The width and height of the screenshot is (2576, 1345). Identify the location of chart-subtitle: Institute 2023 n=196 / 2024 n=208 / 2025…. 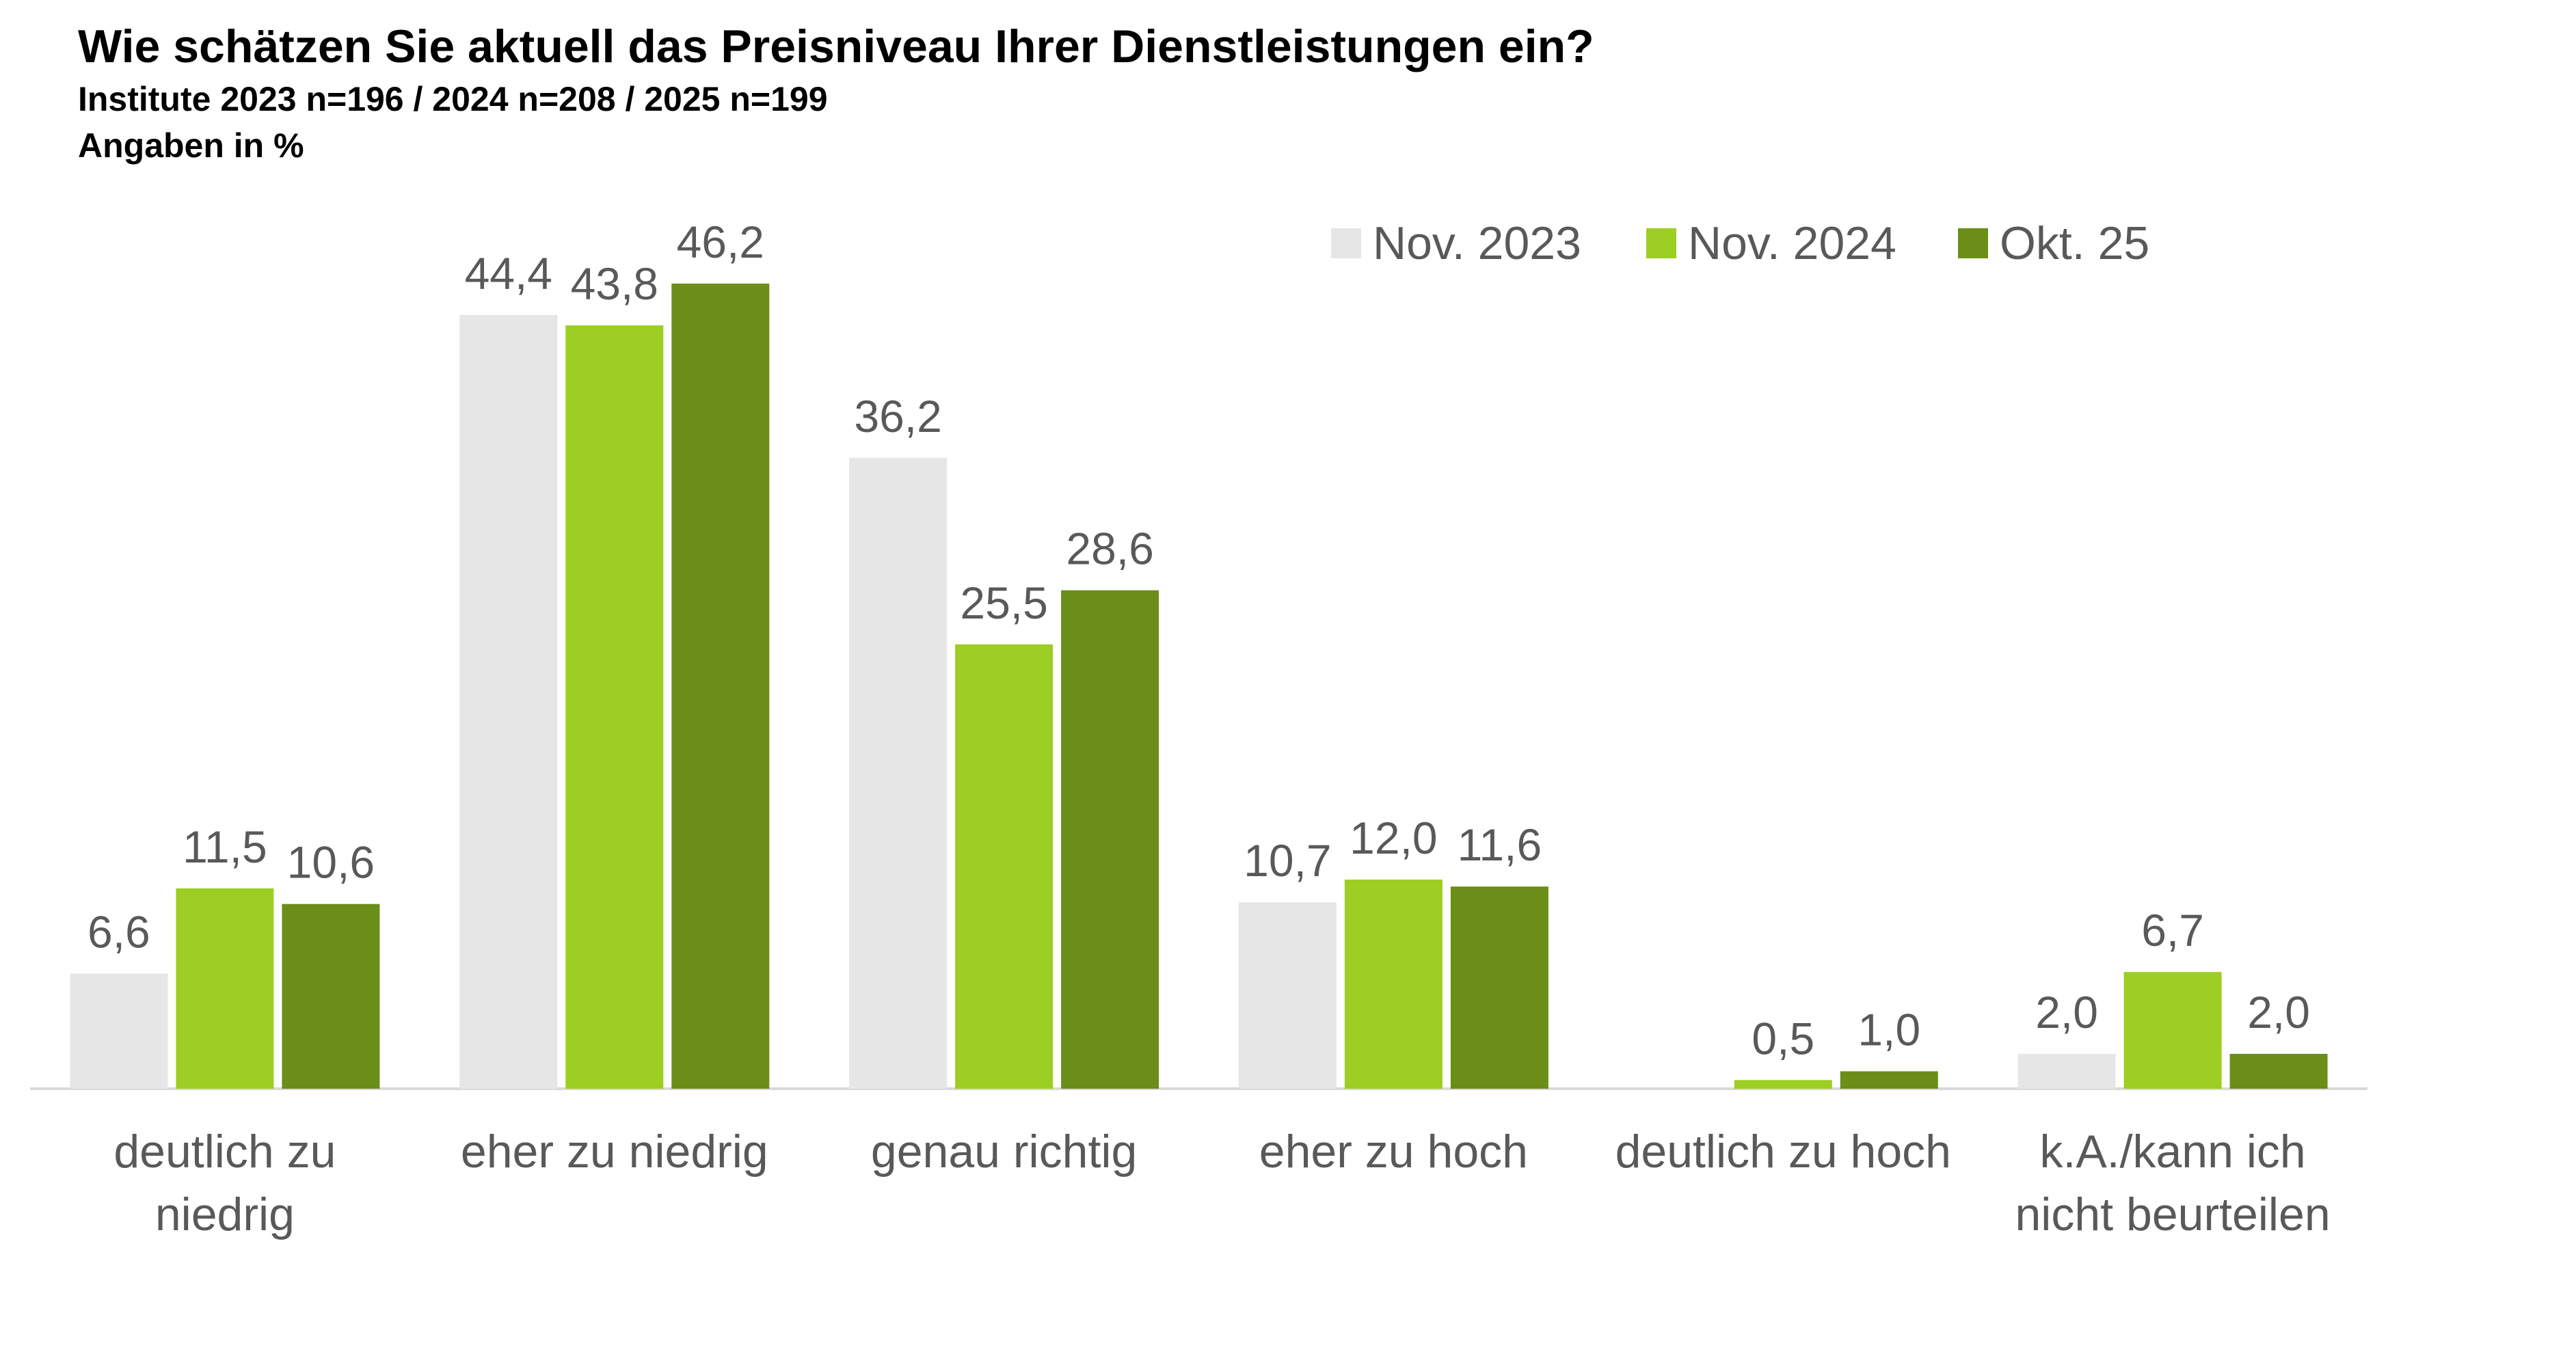
(453, 99).